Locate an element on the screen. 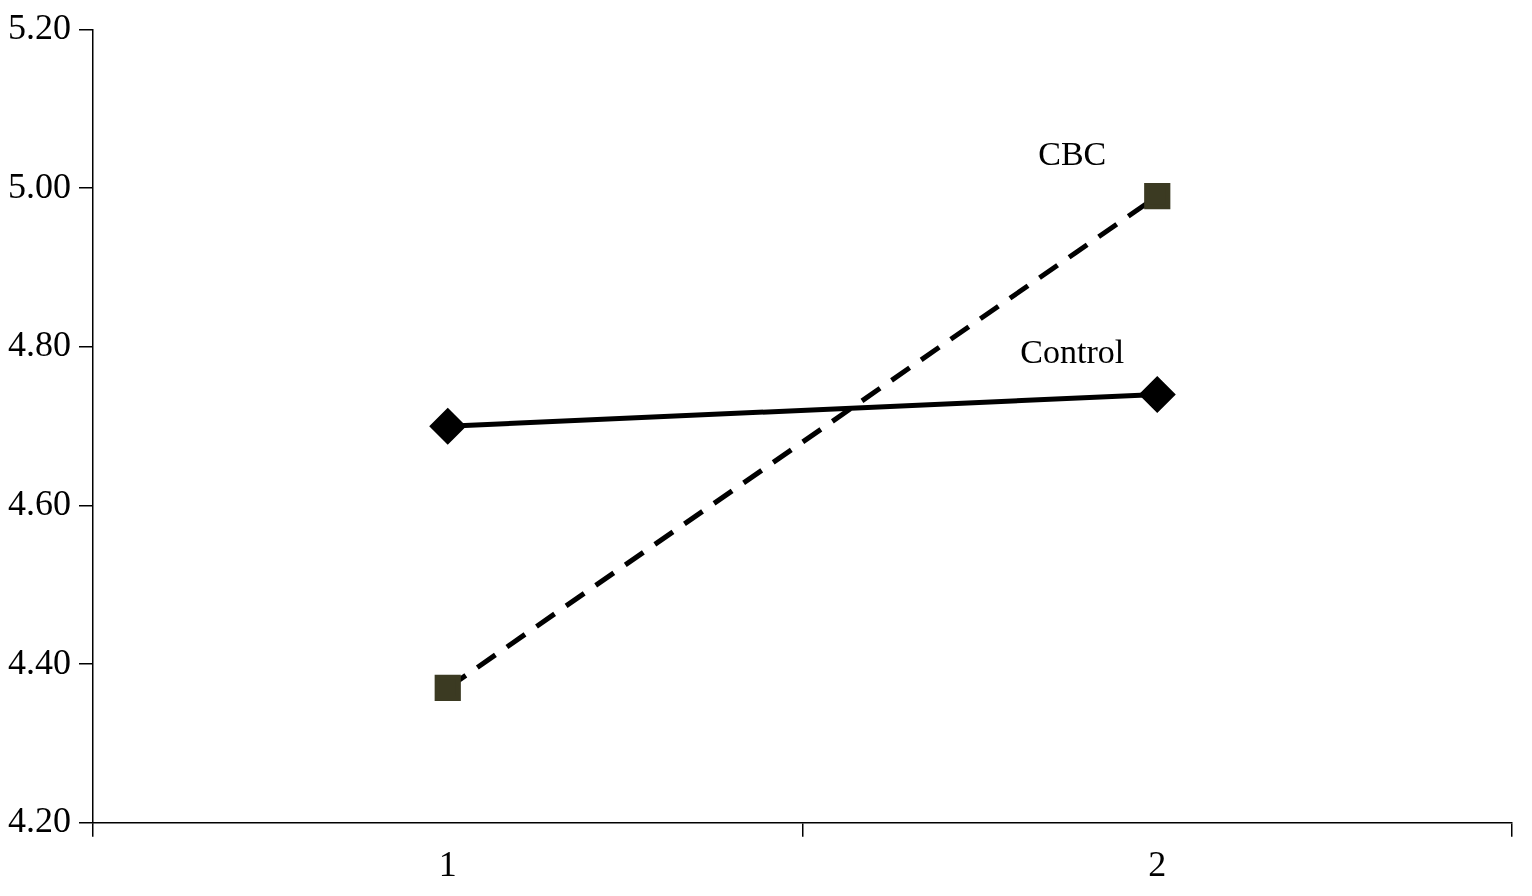 Image resolution: width=1532 pixels, height=896 pixels. x-tick-label: 2 is located at coordinates (1157, 863).